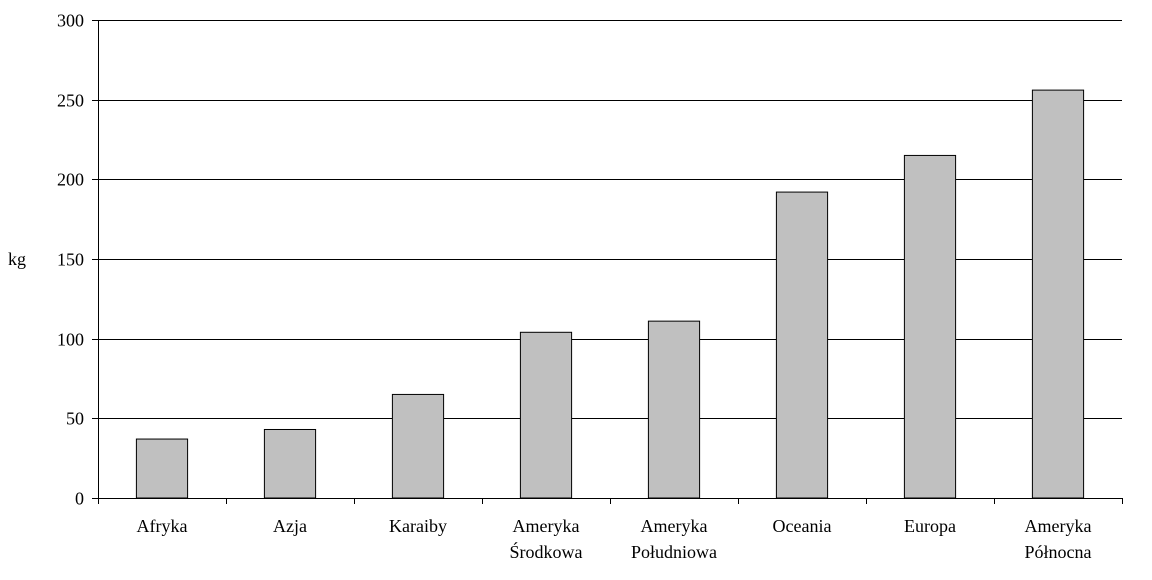 The height and width of the screenshot is (580, 1152). I want to click on x-tick-label-4-line-1: Południowa, so click(674, 552).